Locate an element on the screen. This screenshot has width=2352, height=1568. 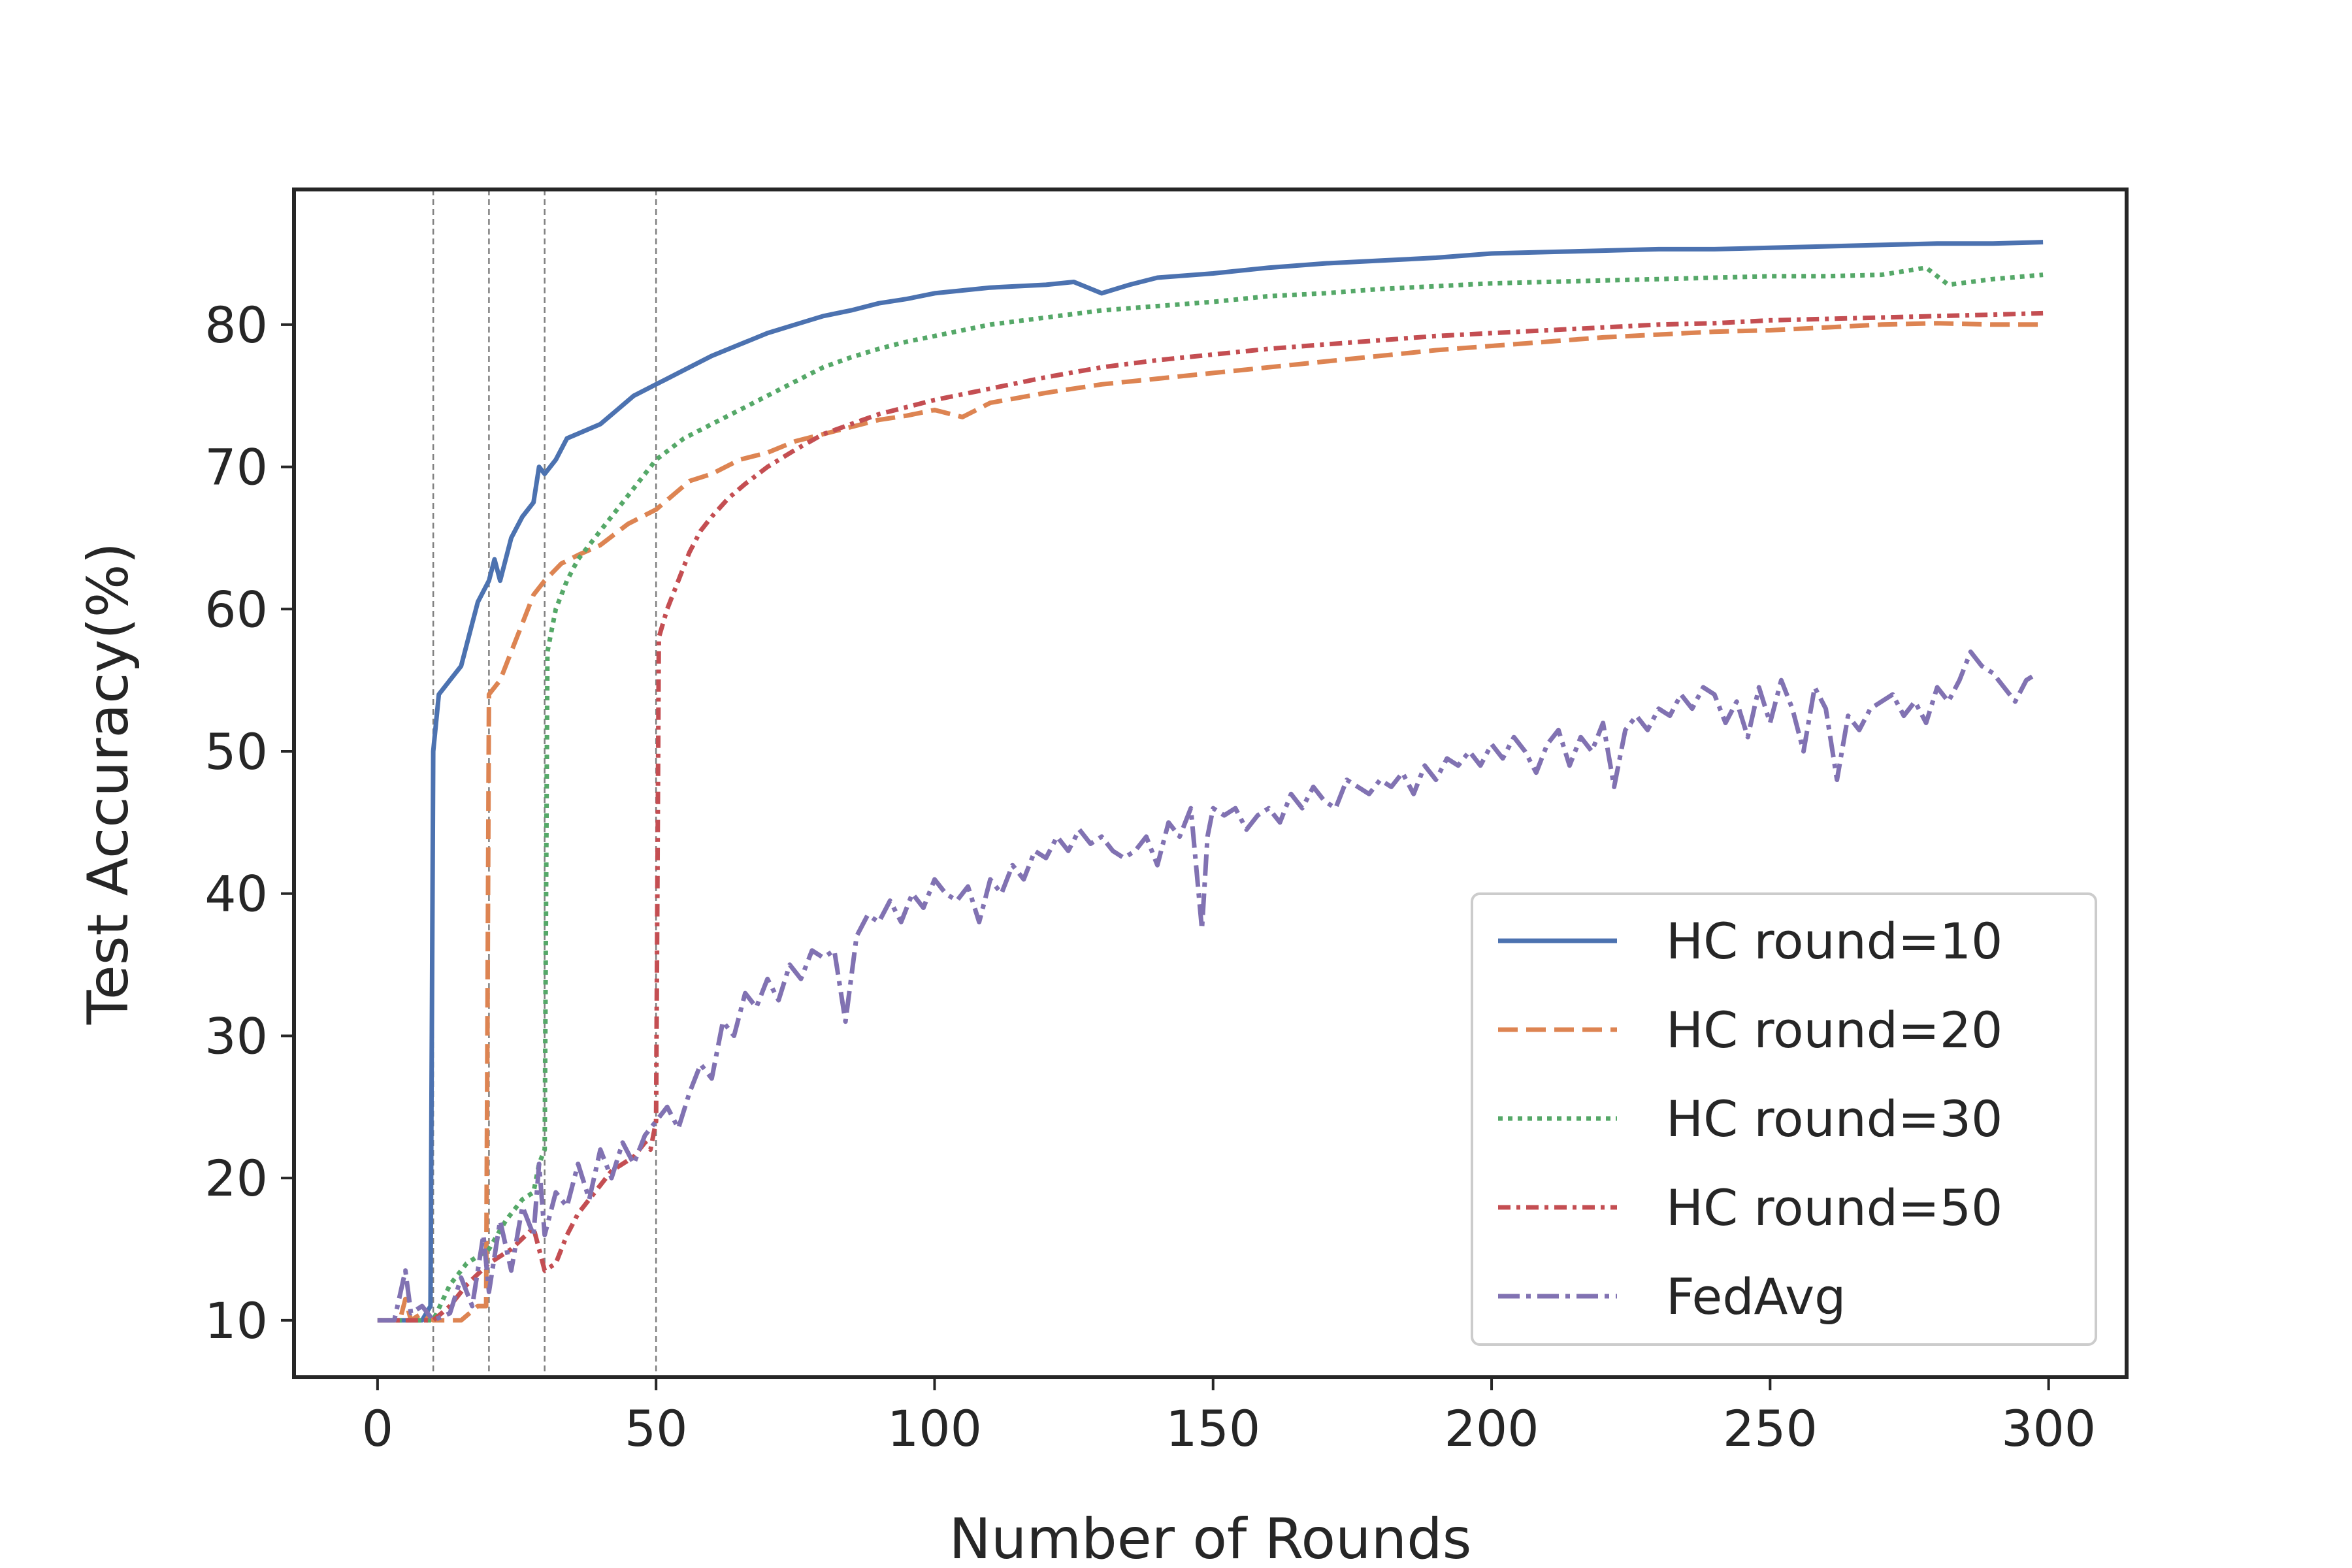
y-tick-label: 40 is located at coordinates (236, 894).